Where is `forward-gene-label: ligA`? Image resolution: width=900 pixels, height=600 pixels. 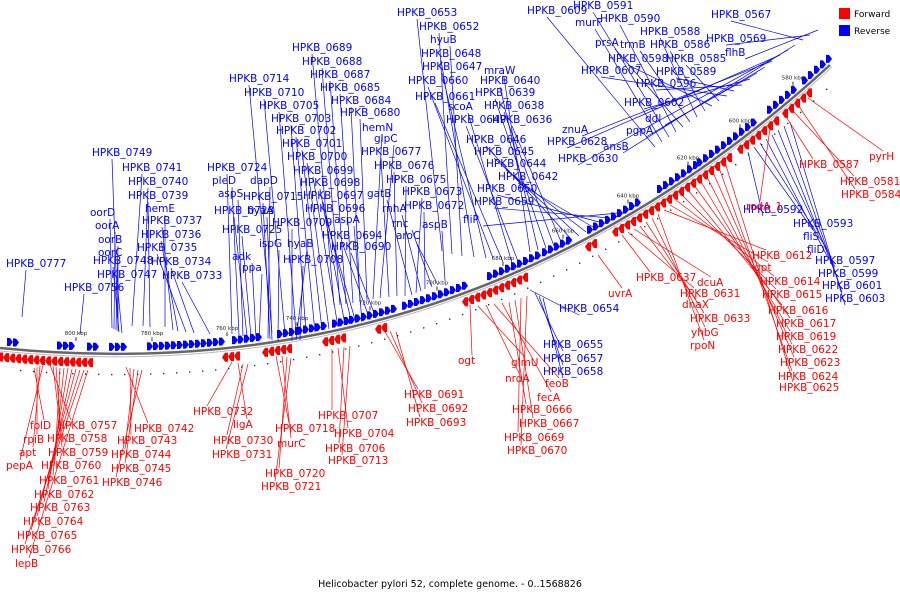
forward-gene-label: ligA is located at coordinates (243, 425).